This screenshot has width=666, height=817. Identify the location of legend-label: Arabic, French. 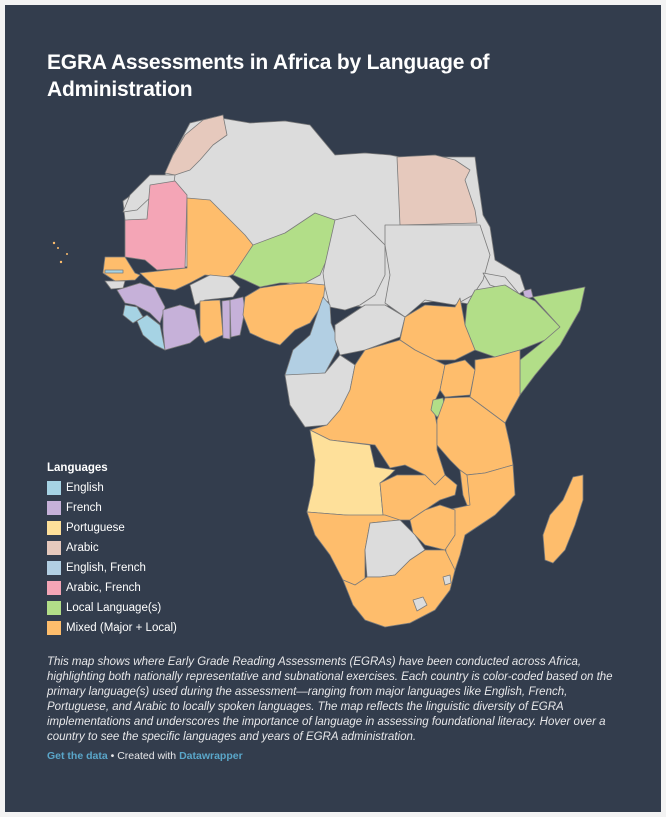
(103, 588).